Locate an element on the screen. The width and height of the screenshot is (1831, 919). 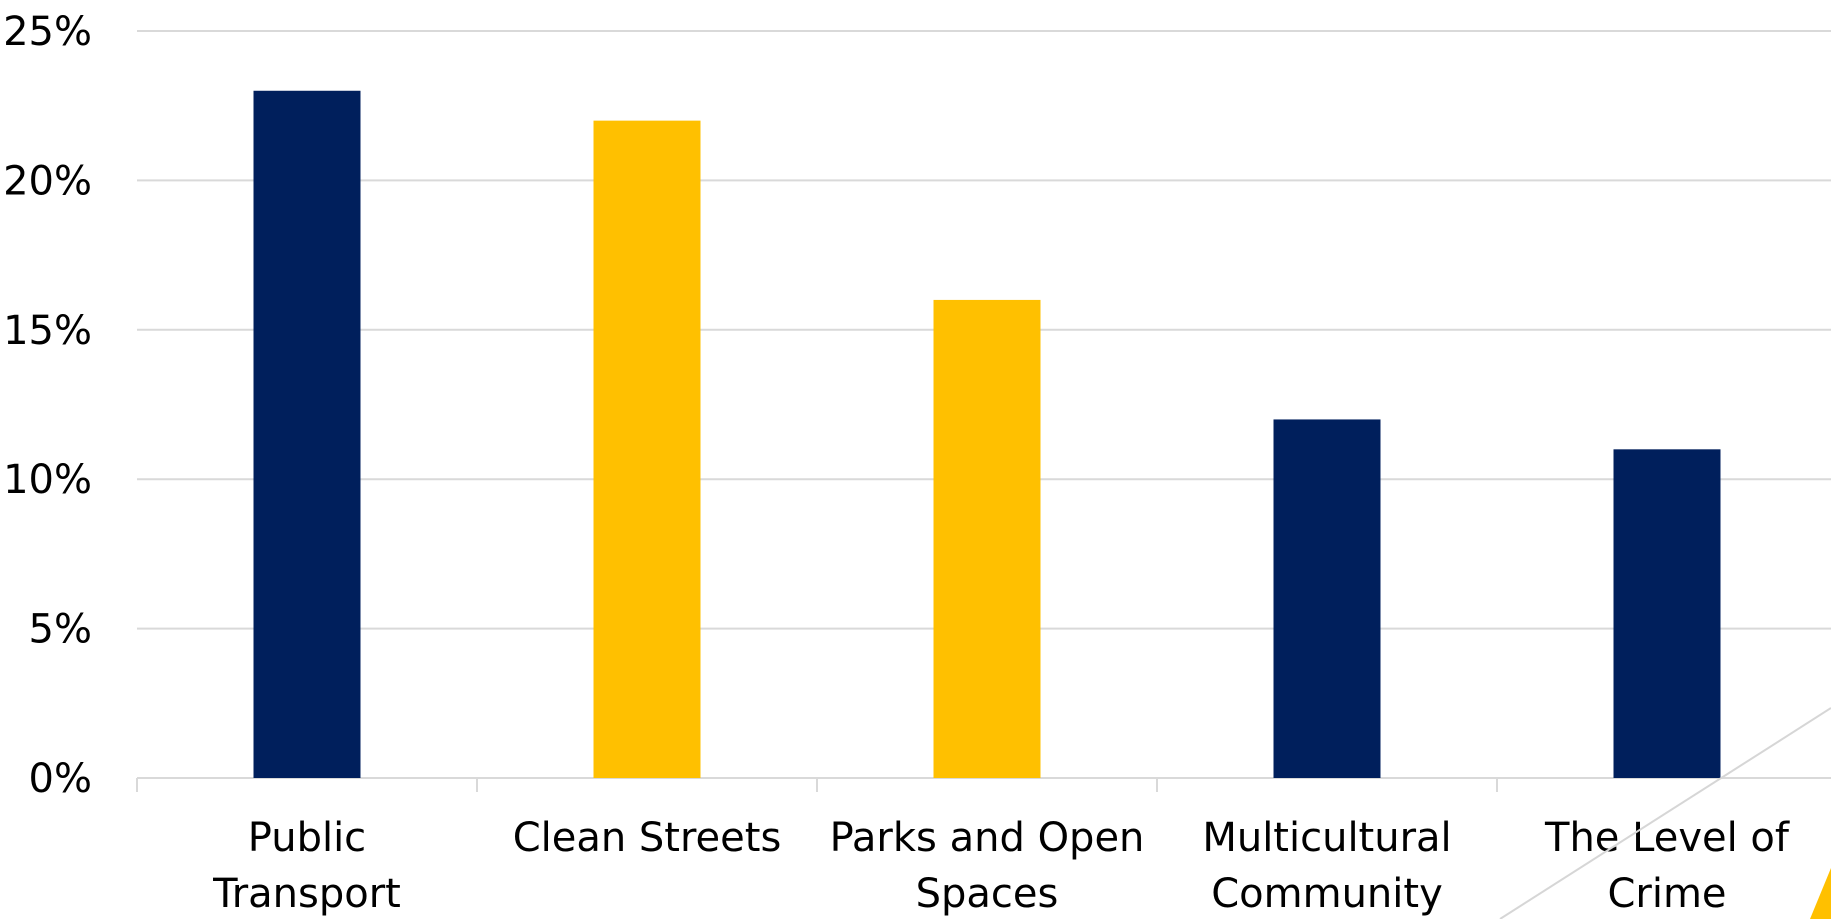
y-axis-tick-labels: 0% 5% 10% 15% 20% 25% is located at coordinates (47, 405).